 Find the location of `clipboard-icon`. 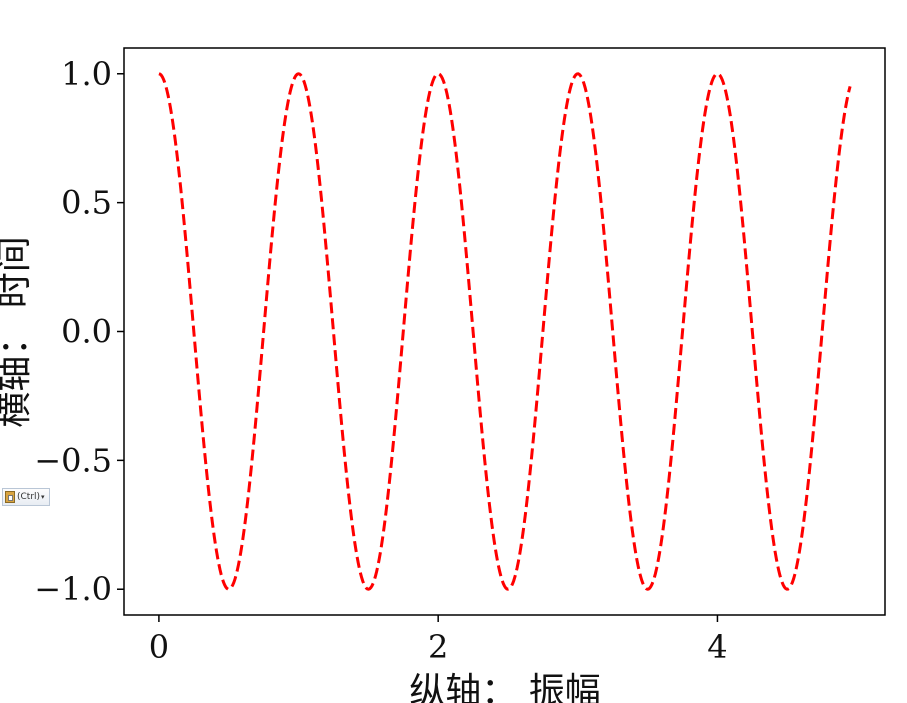

clipboard-icon is located at coordinates (10, 497).